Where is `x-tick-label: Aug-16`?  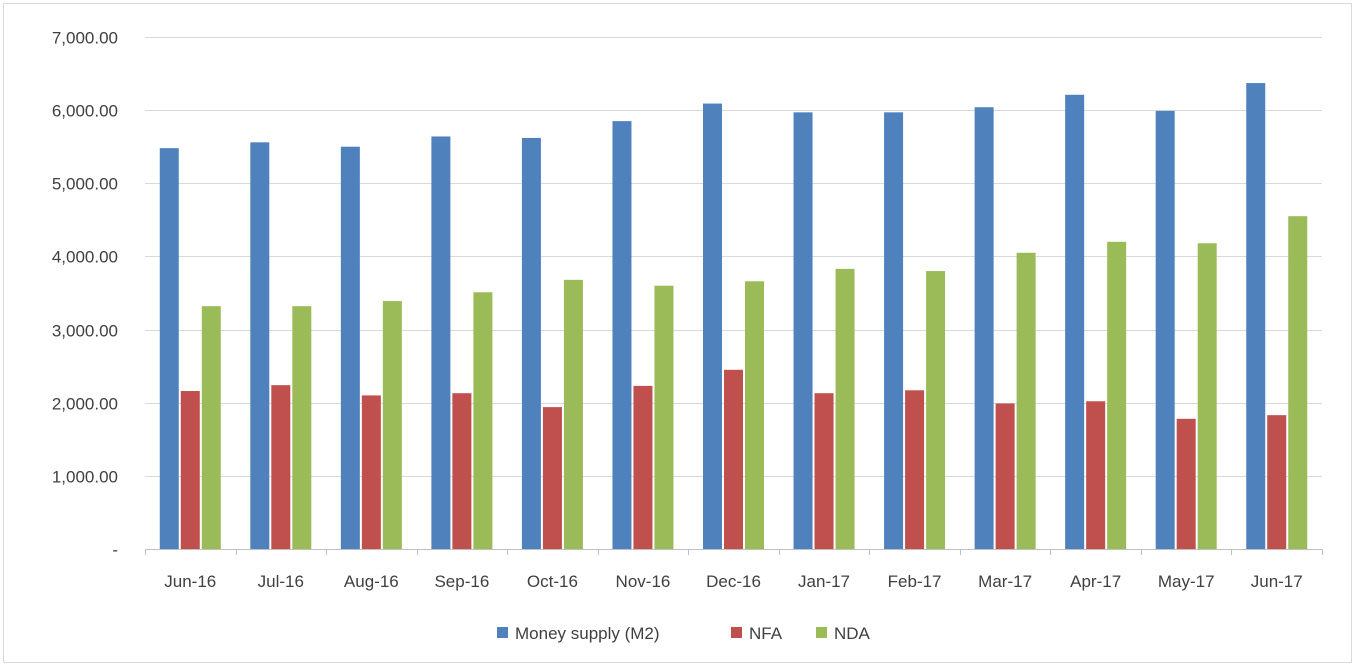
x-tick-label: Aug-16 is located at coordinates (371, 581).